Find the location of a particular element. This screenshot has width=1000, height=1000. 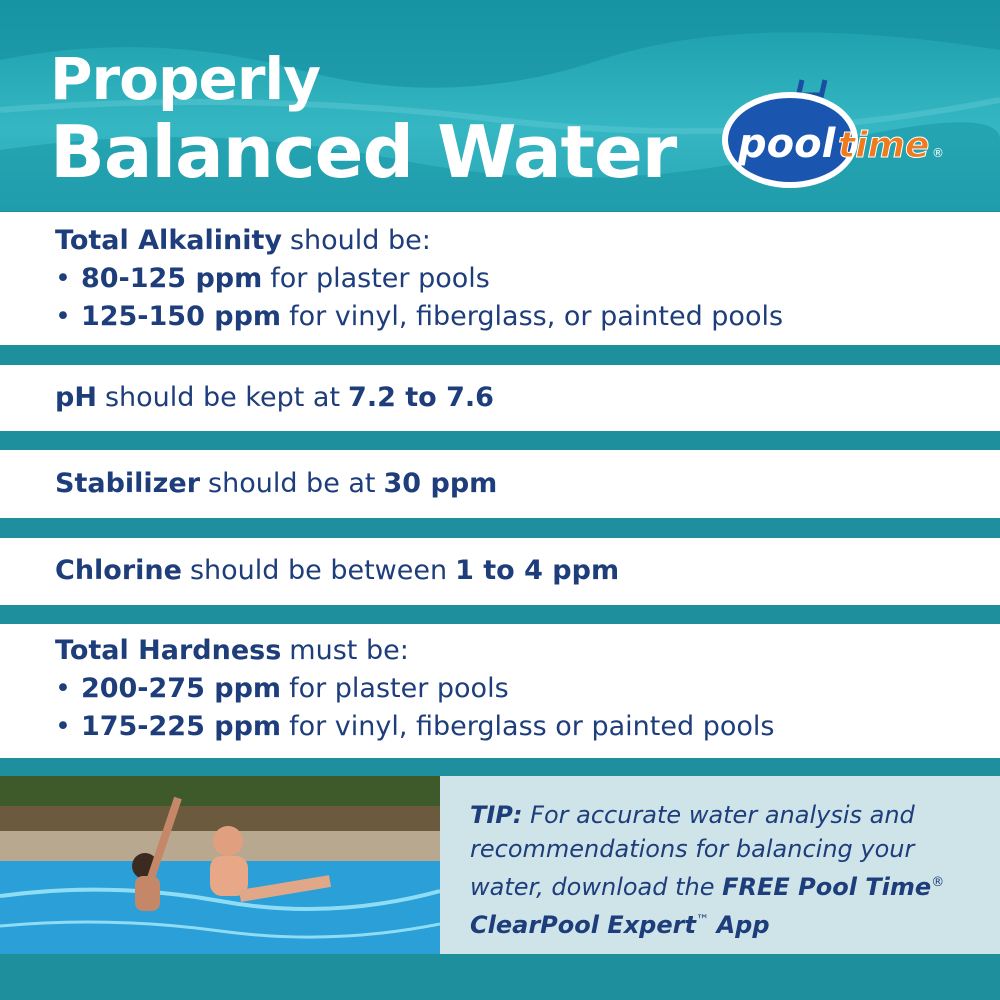

tip-app: ClearPool Expert is located at coordinates (583, 925).